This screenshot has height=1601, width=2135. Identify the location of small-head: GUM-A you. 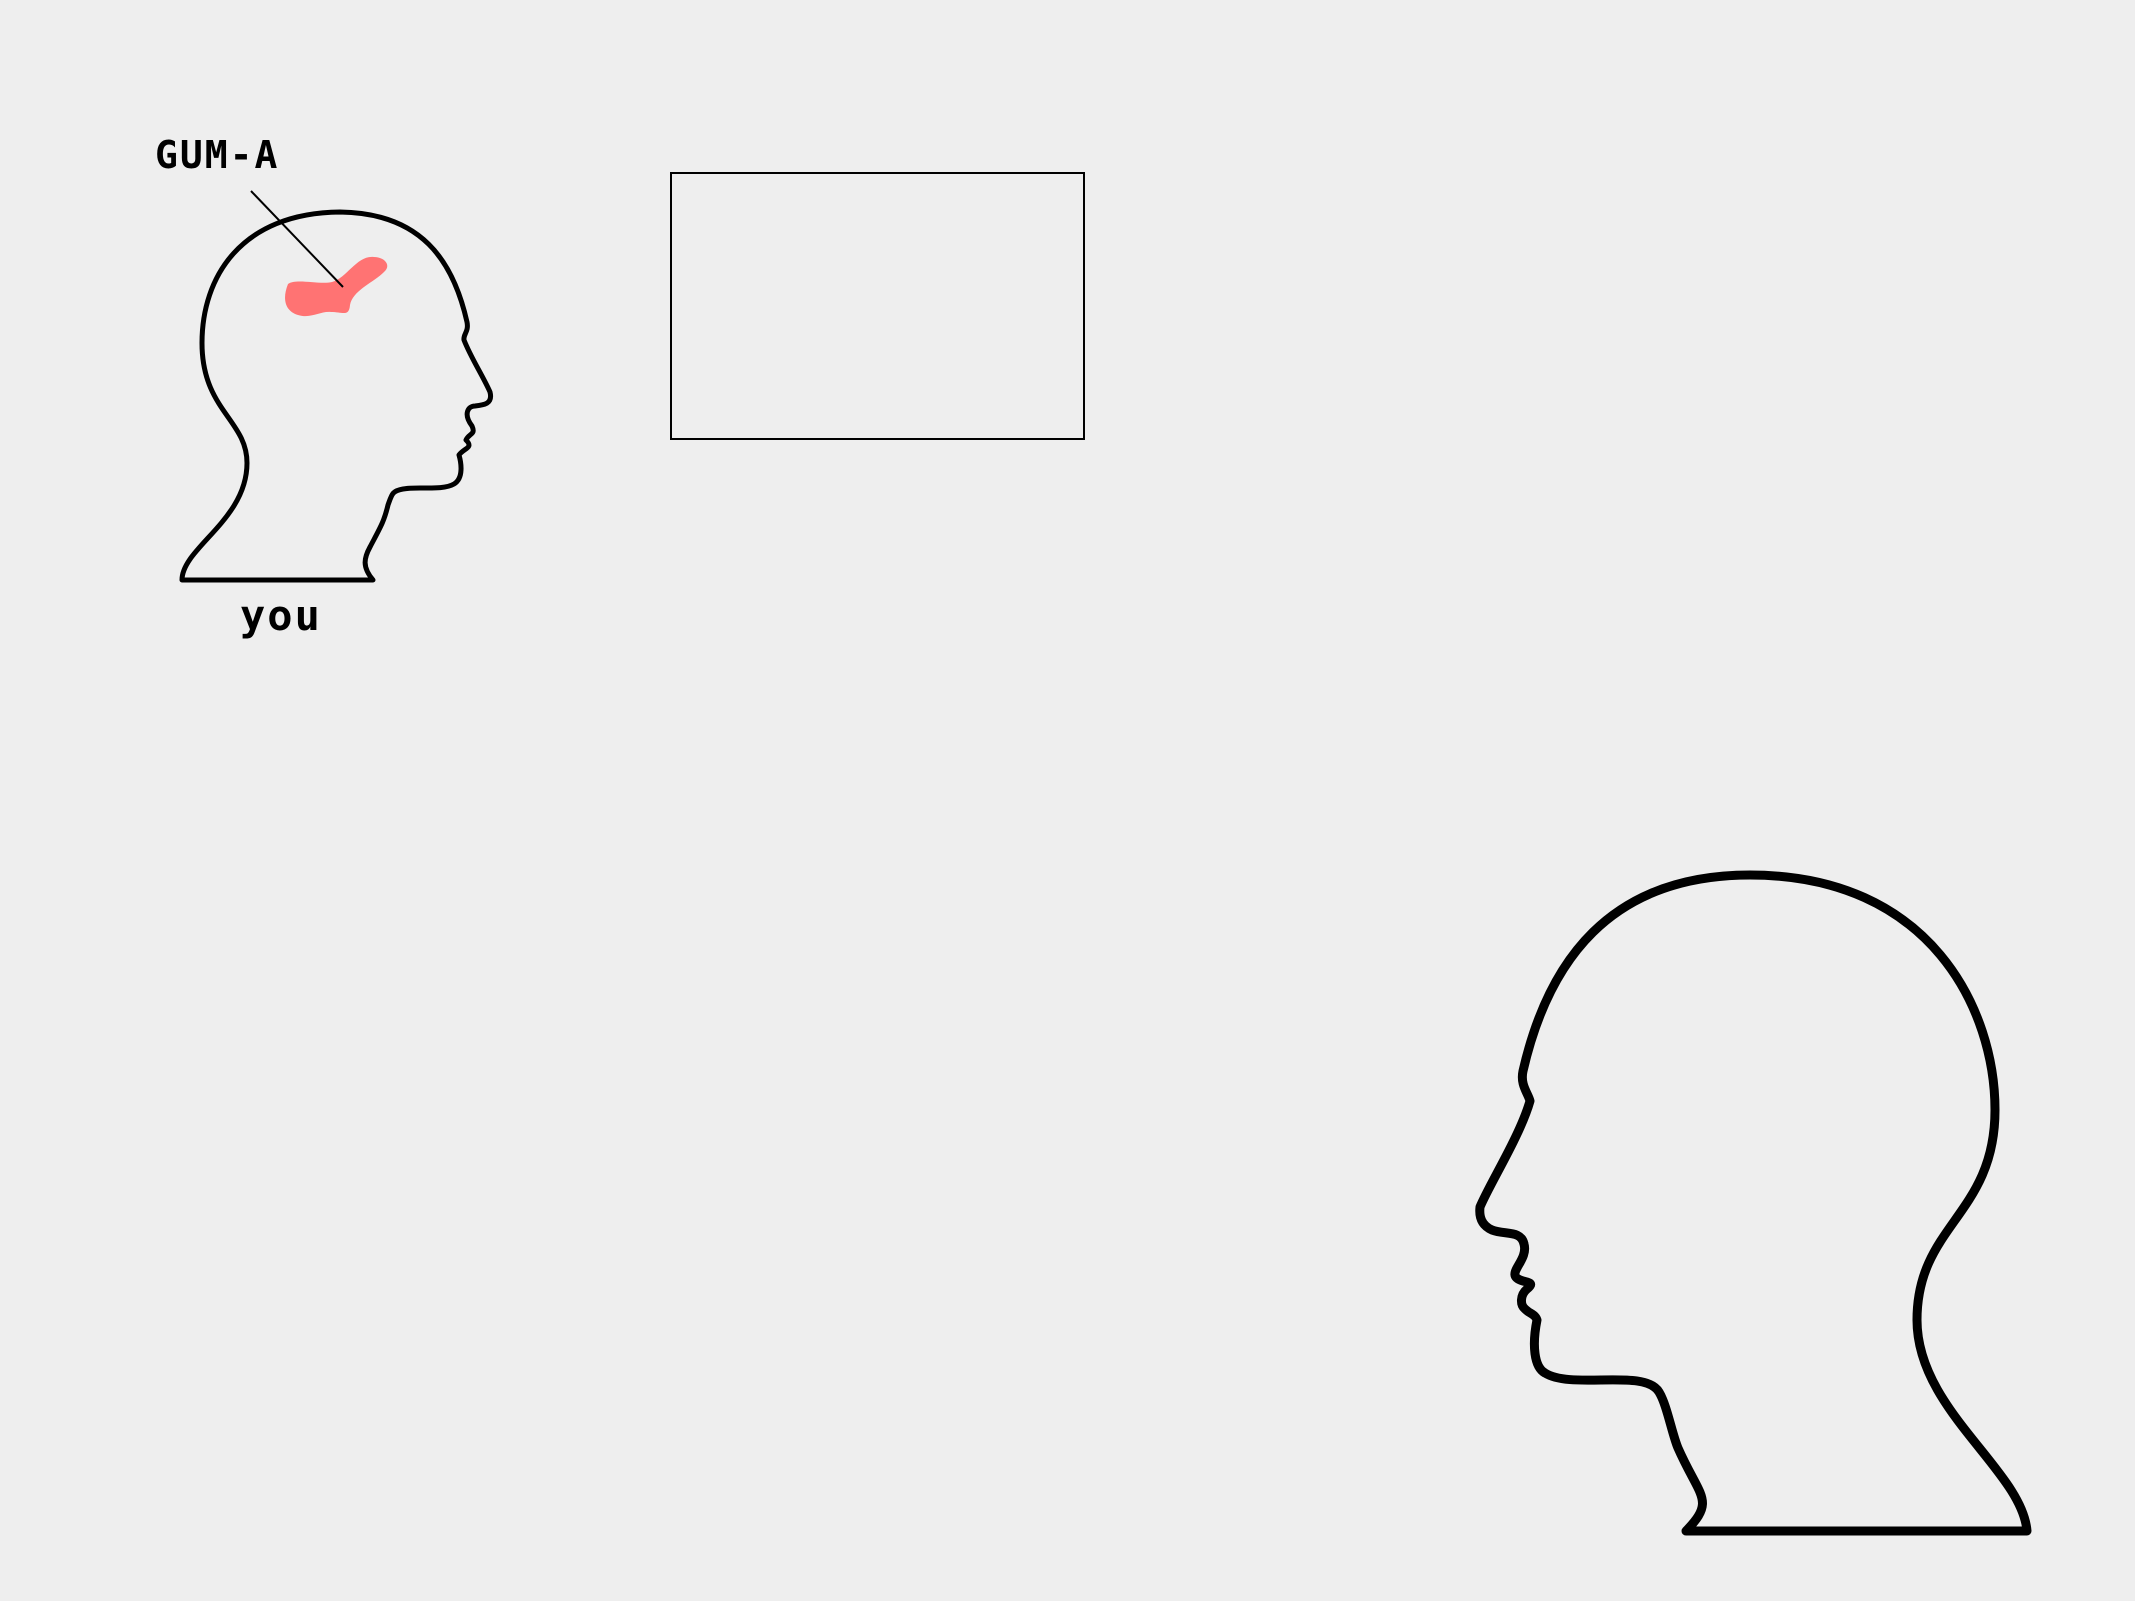
(324, 386).